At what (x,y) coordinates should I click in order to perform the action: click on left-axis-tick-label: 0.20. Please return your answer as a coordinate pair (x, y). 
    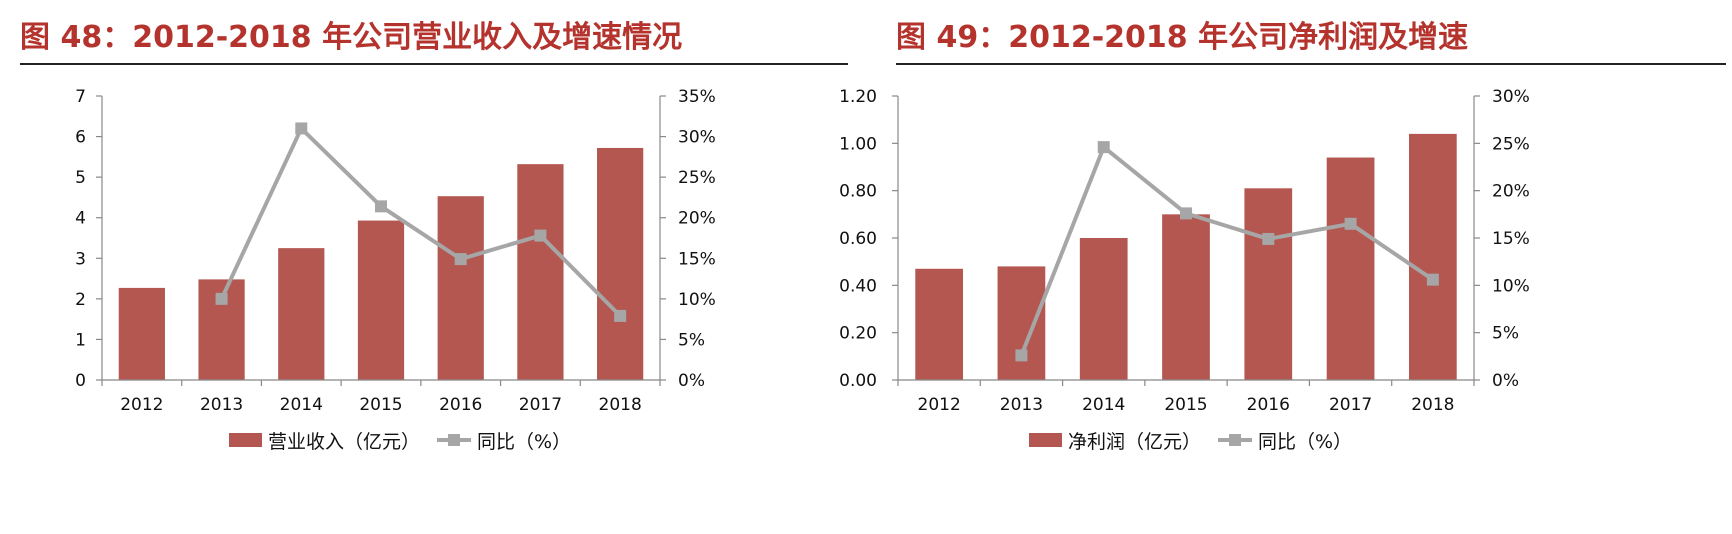
    Looking at the image, I should click on (858, 334).